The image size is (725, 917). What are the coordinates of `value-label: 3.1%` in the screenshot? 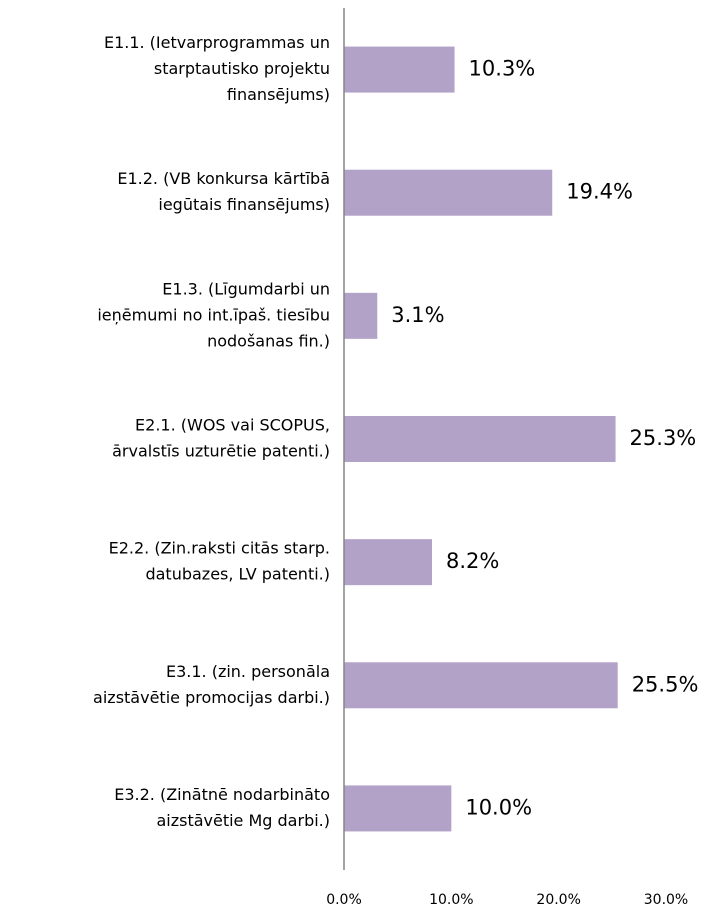 It's located at (417, 315).